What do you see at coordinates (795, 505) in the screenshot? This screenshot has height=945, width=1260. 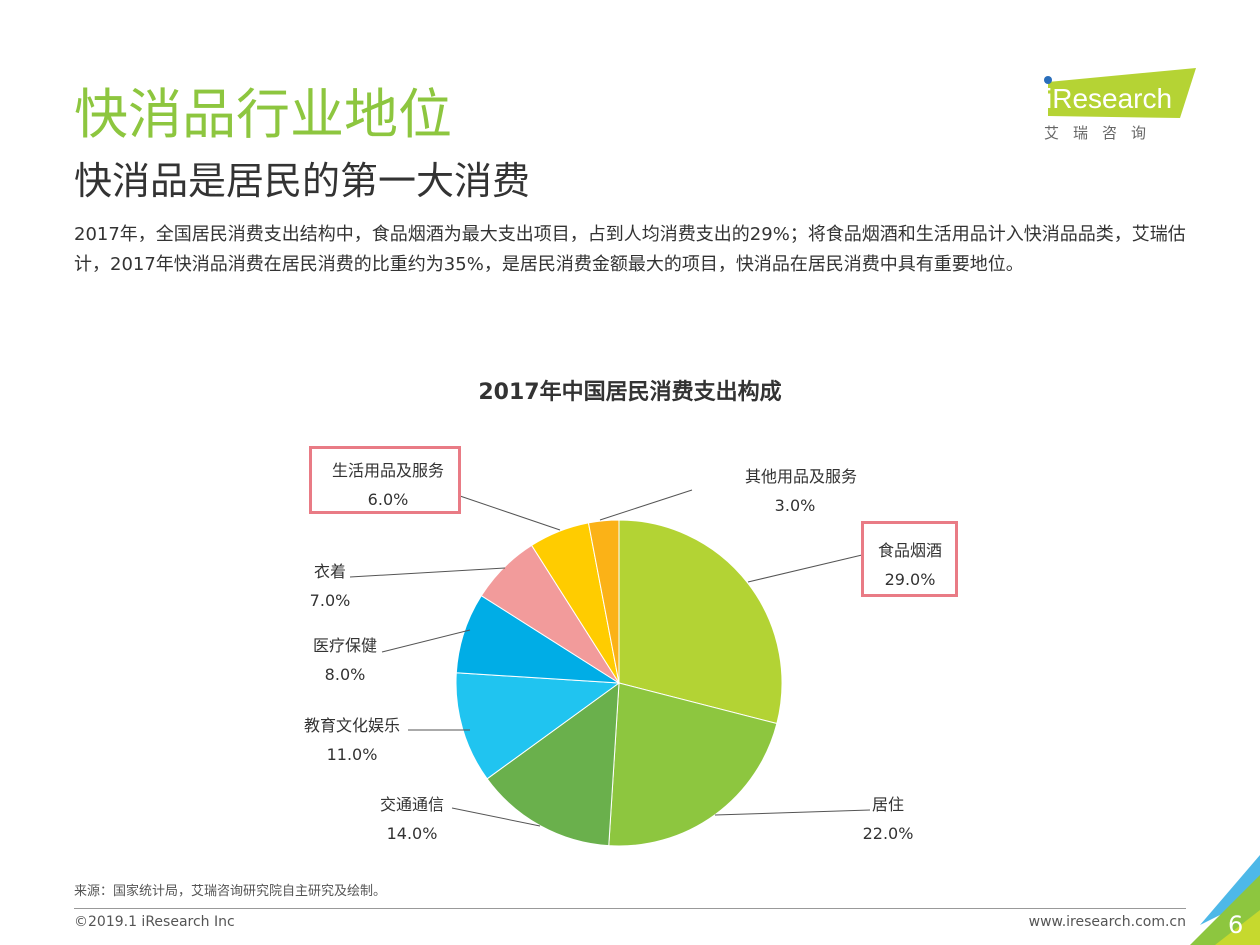 I see `slice-value: 3.0%` at bounding box center [795, 505].